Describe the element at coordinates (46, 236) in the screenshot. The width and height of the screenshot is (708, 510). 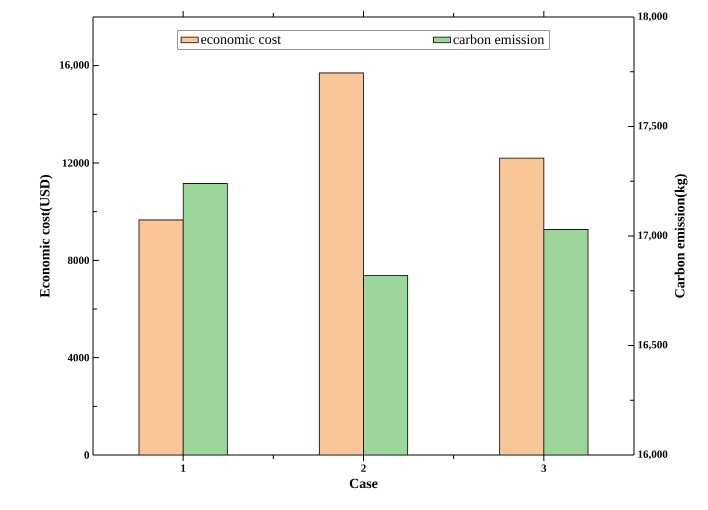
I see `y-axis-title: Economic cost(USD)` at that location.